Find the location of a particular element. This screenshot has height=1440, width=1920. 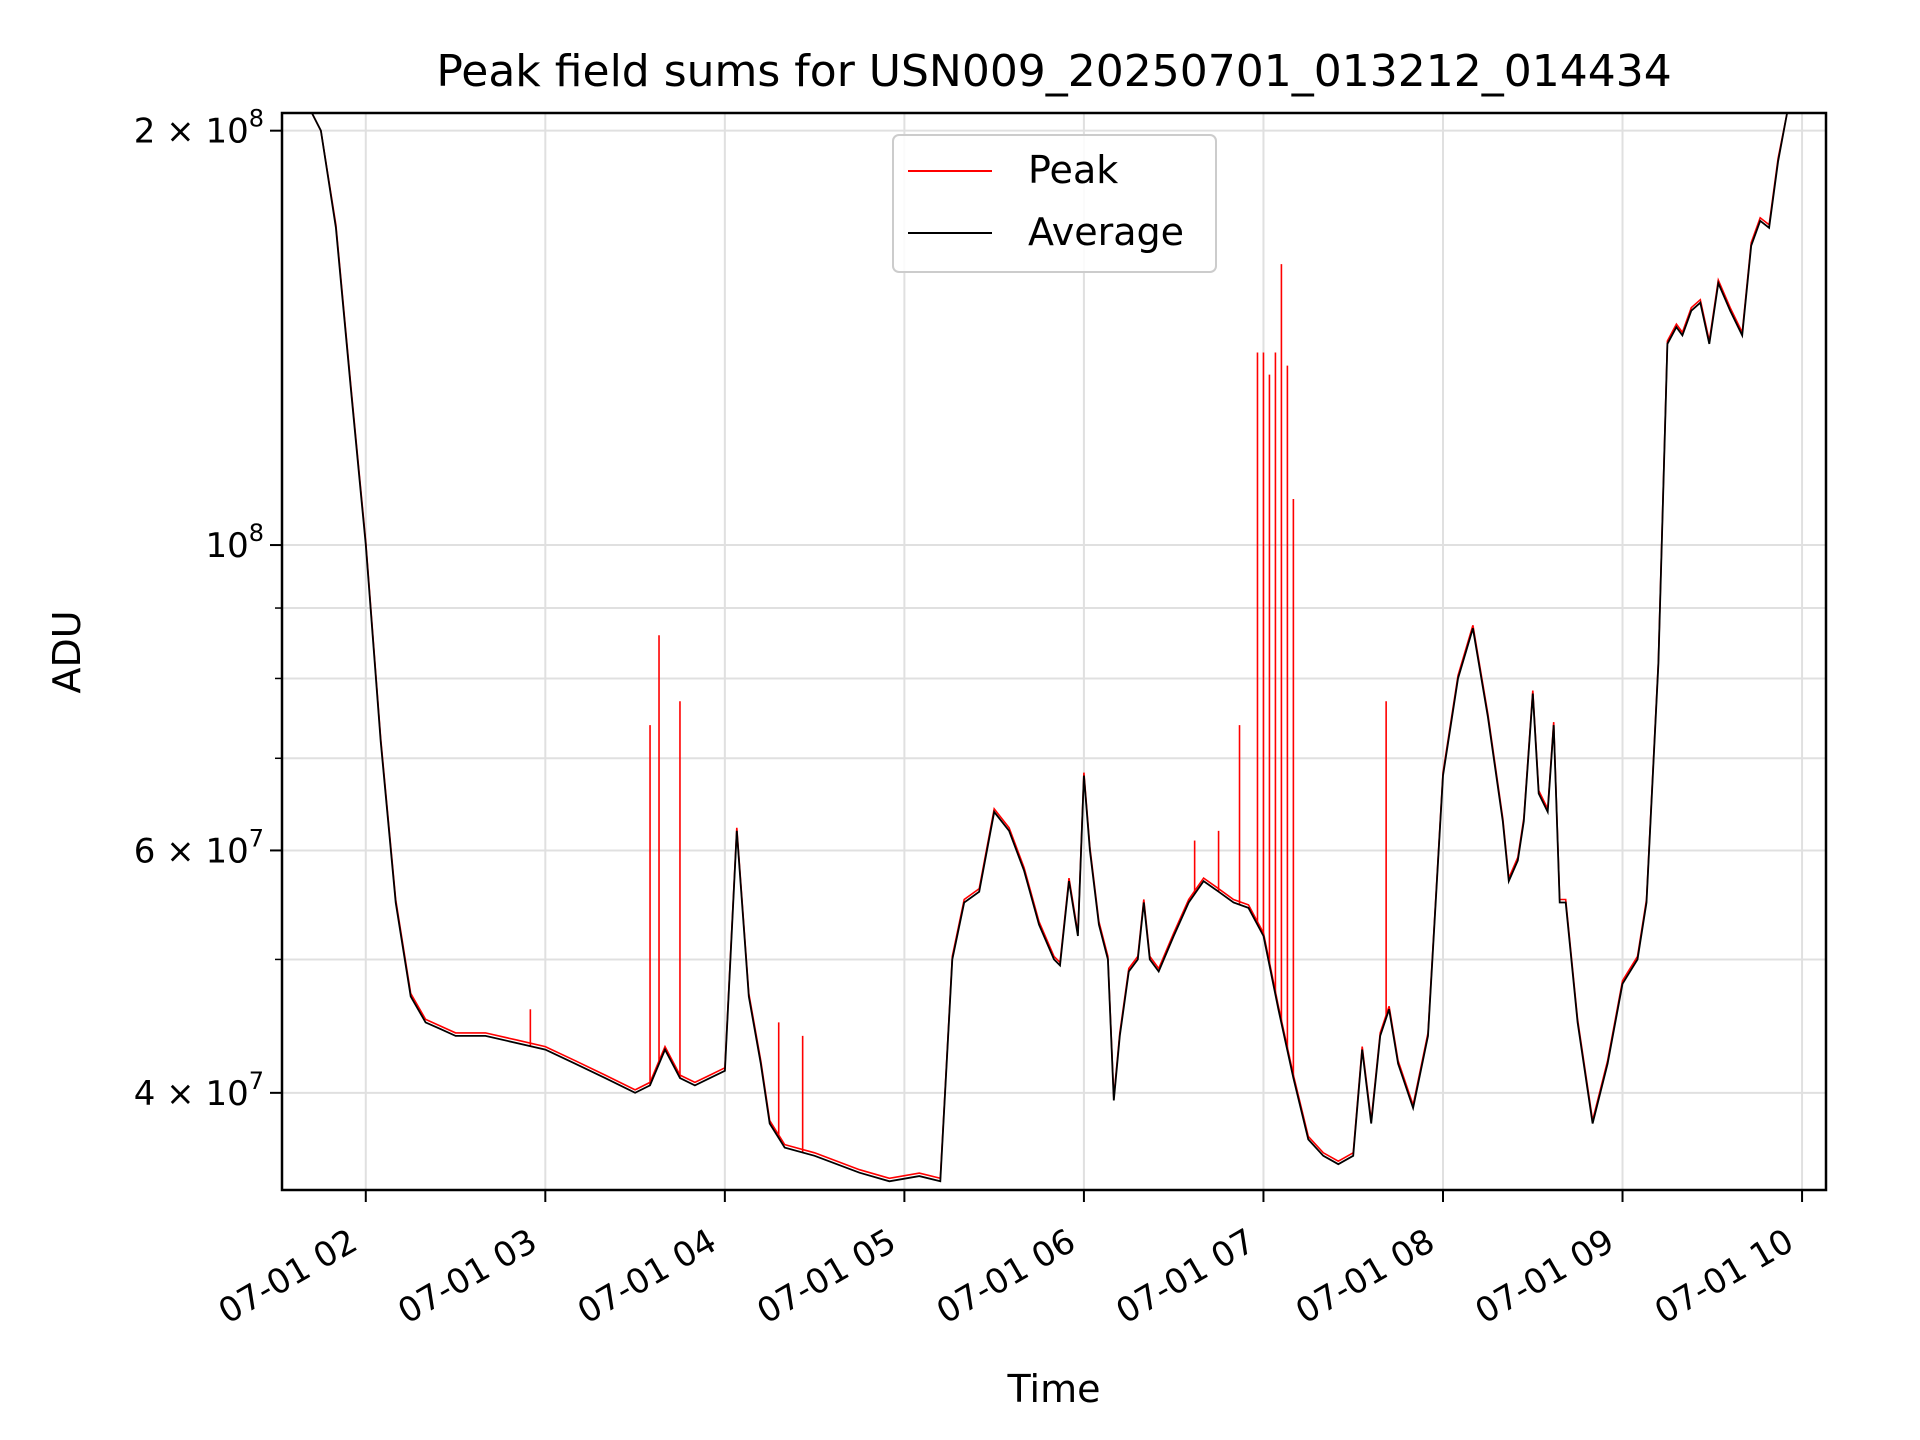

legend-box is located at coordinates (1054, 203).